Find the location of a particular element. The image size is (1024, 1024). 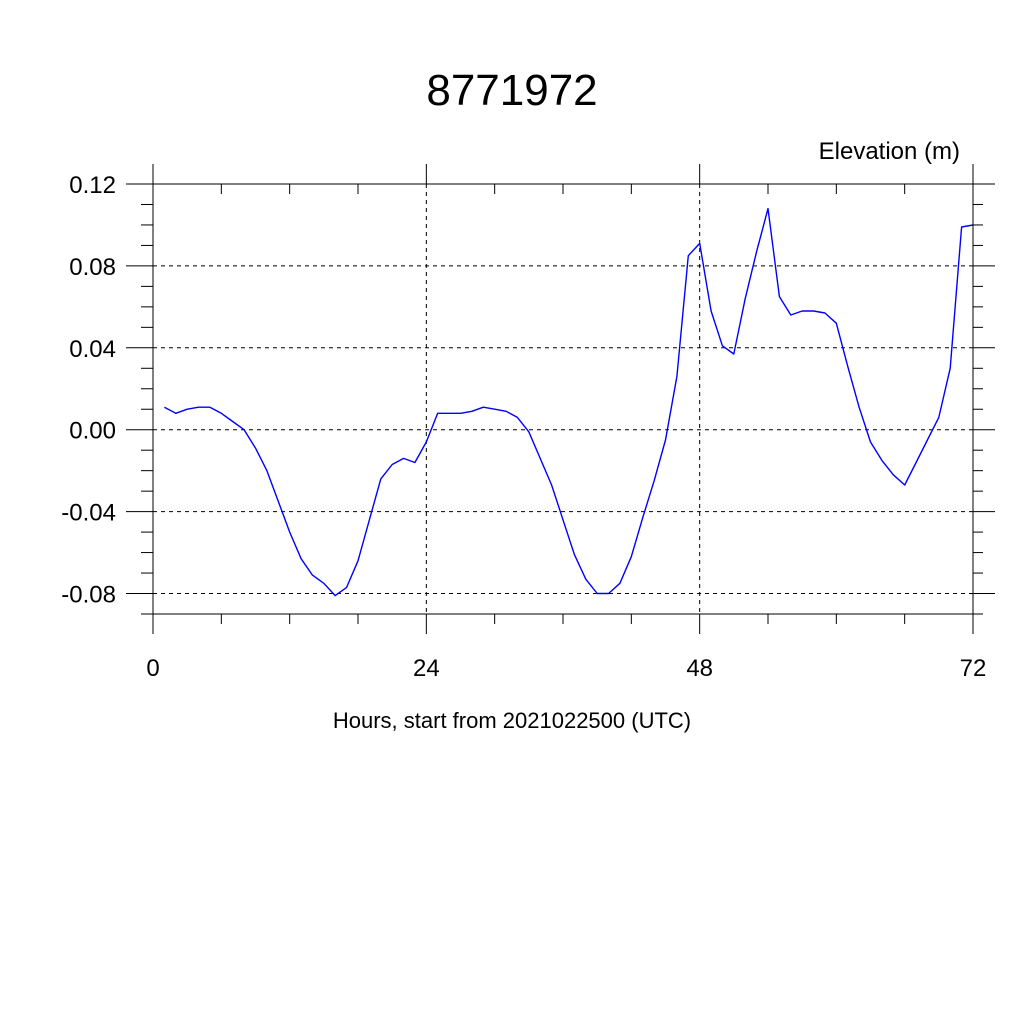

y-tick-label: 0.08 is located at coordinates (92, 267).